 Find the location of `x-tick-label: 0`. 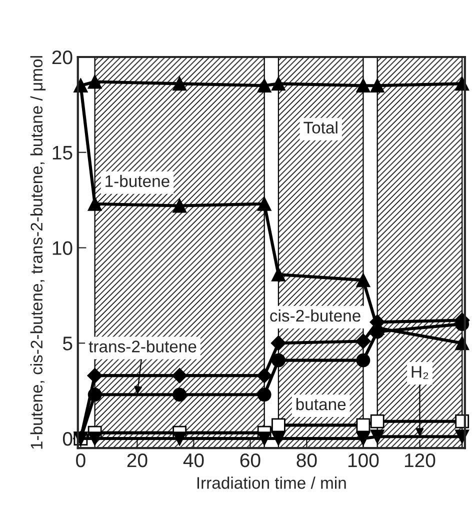

x-tick-label: 0 is located at coordinates (81, 460).